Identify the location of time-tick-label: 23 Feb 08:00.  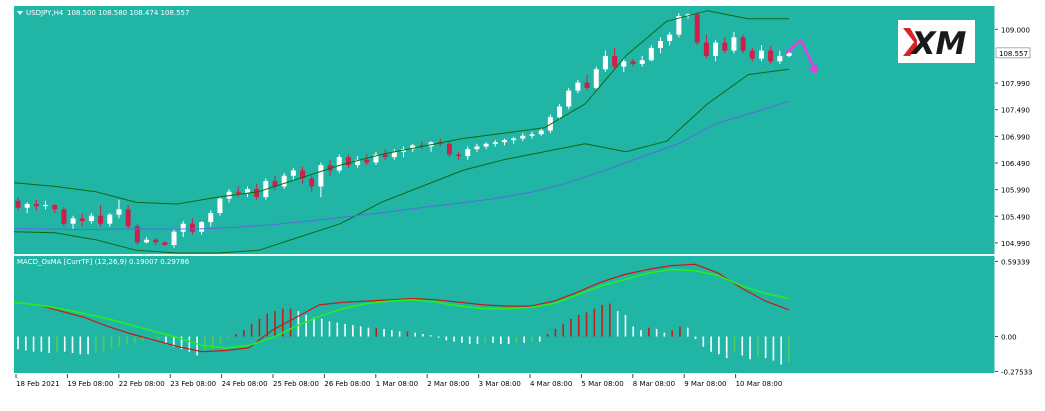
(193, 384).